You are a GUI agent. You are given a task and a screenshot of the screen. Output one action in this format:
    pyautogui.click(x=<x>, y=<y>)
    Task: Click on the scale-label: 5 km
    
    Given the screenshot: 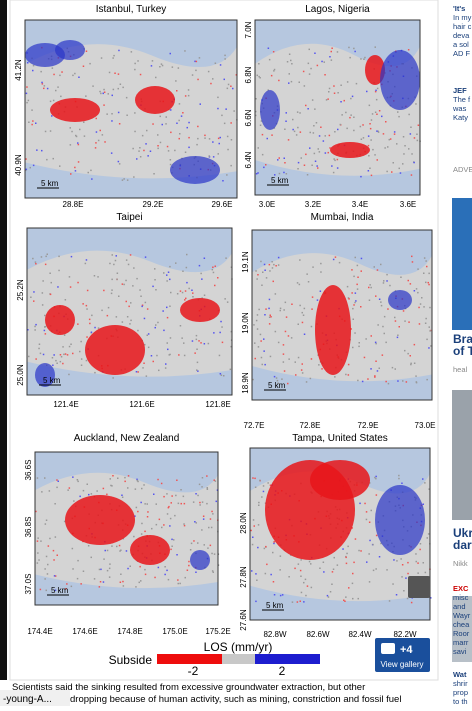 What is the action you would take?
    pyautogui.click(x=275, y=605)
    